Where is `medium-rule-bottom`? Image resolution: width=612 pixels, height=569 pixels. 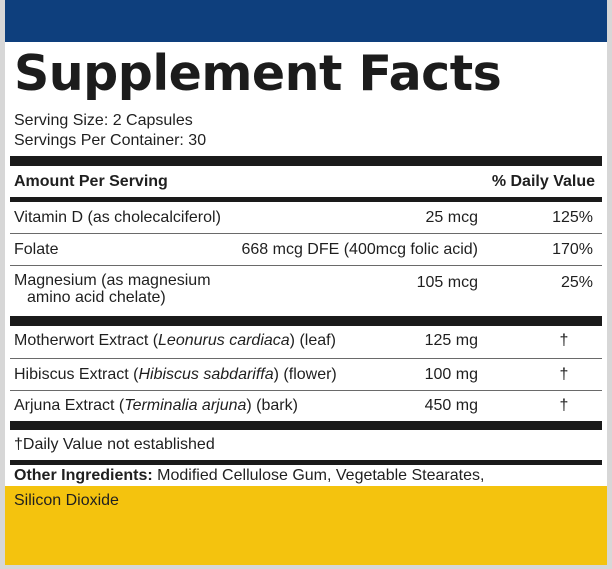
medium-rule-bottom is located at coordinates (306, 462).